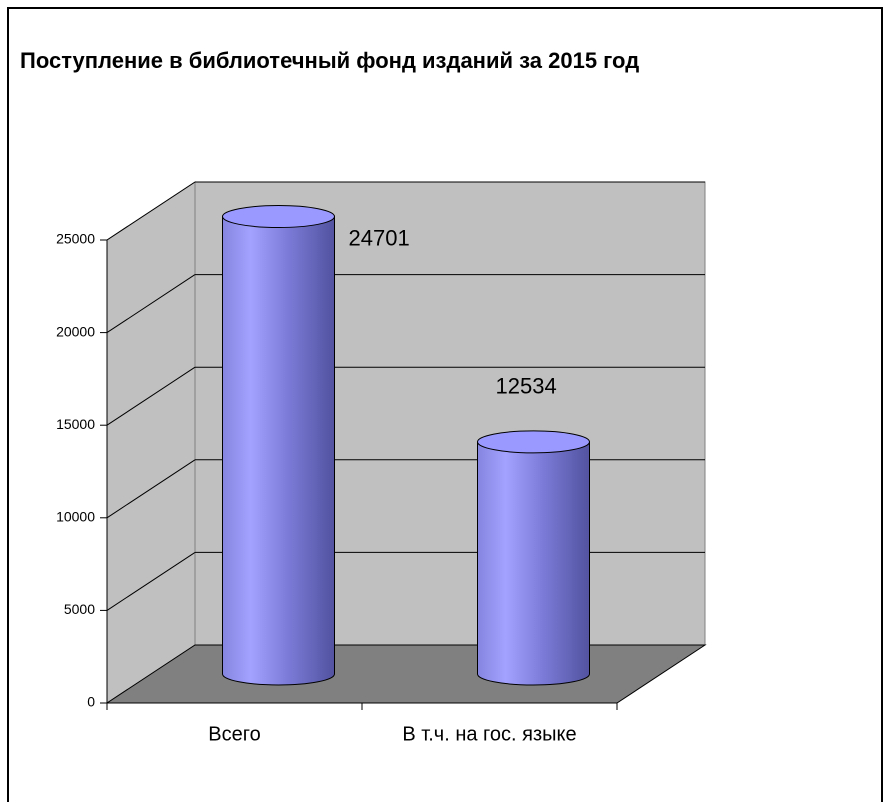 This screenshot has height=802, width=891. What do you see at coordinates (75, 331) in the screenshot?
I see `y-tick-label: 20000` at bounding box center [75, 331].